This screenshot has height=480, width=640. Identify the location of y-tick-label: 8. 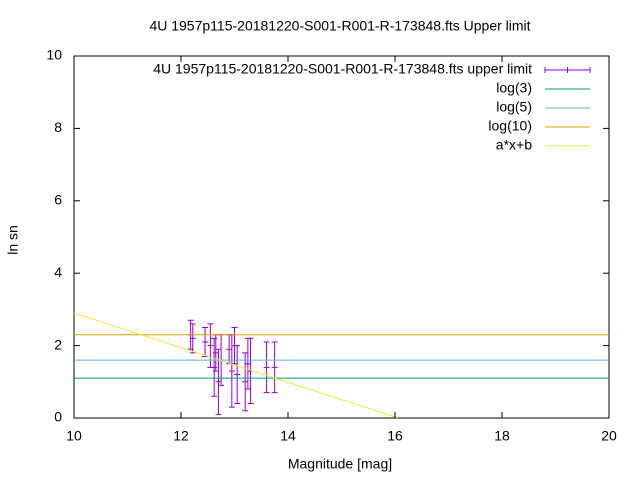
(58, 127).